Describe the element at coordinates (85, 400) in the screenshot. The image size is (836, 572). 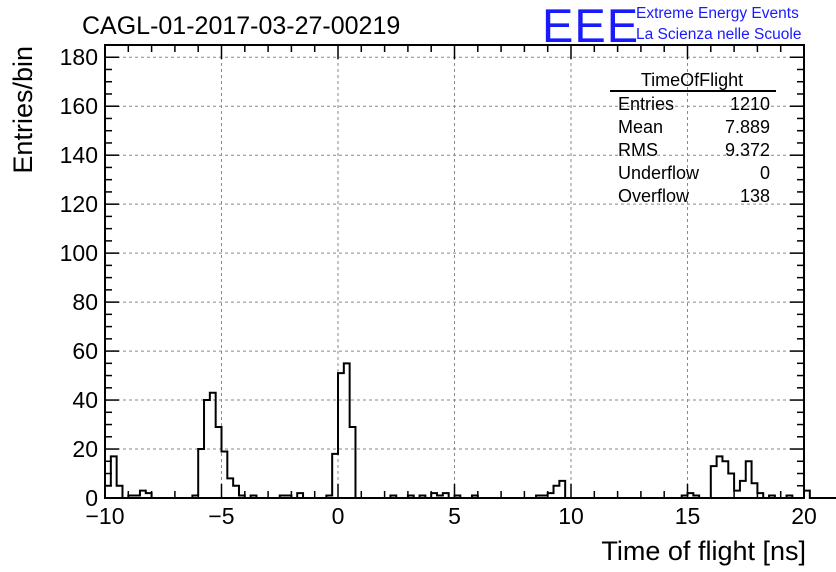
I see `y-tick-label: 40` at that location.